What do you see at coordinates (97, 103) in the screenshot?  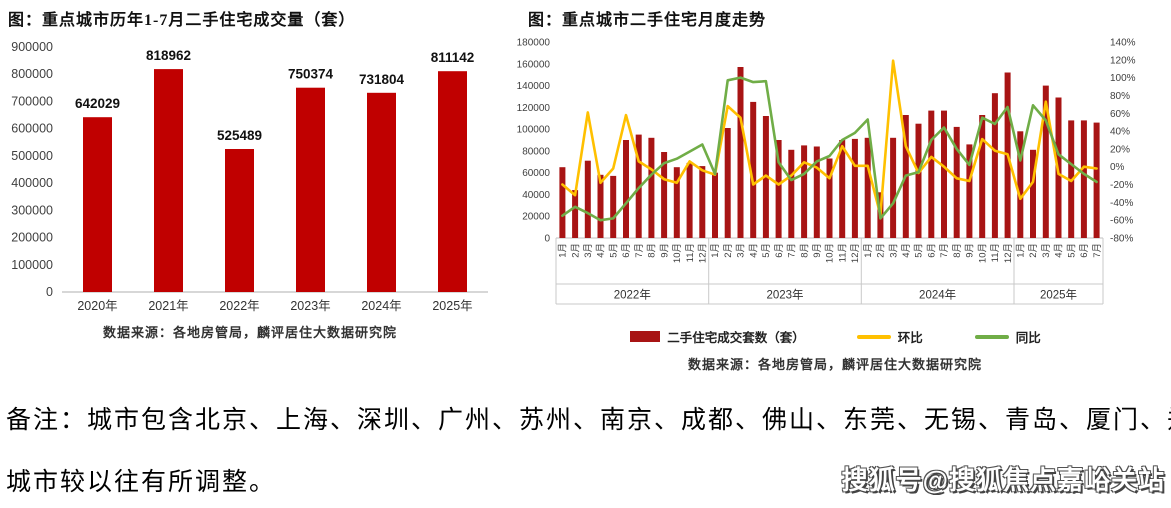 I see `svg-text: 642029` at bounding box center [97, 103].